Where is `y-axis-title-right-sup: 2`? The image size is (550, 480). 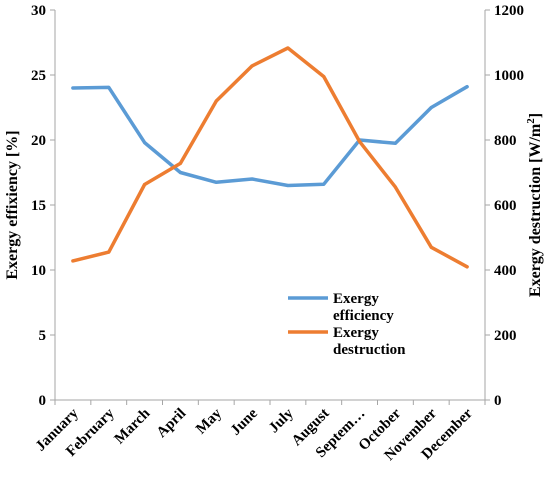 y-axis-title-right-sup: 2 is located at coordinates (531, 121).